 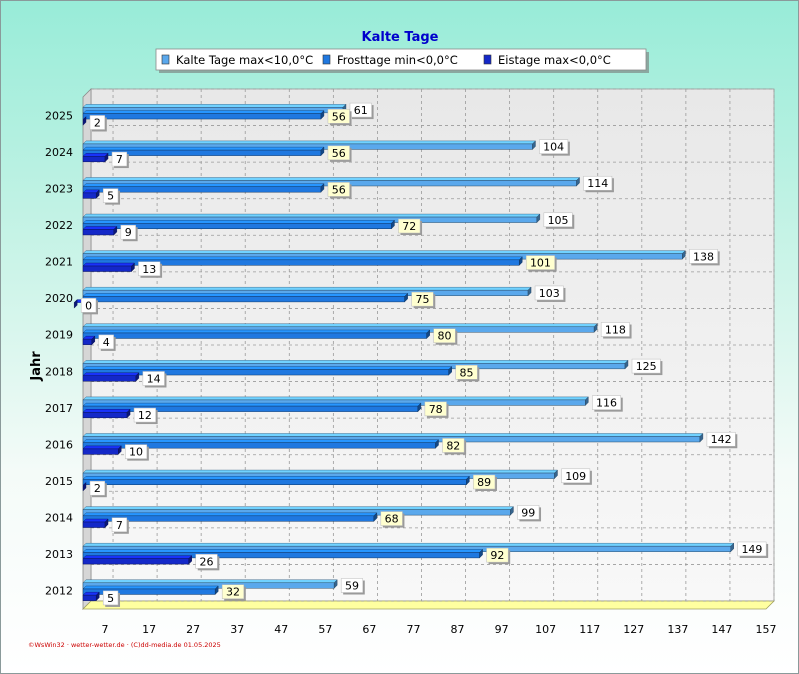 What do you see at coordinates (606, 403) in the screenshot?
I see `data-label: 116` at bounding box center [606, 403].